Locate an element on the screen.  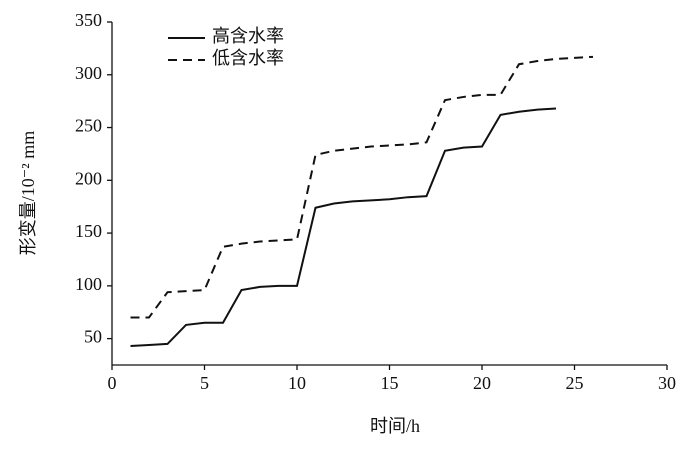
x-tick-label: 25 is located at coordinates (575, 383).